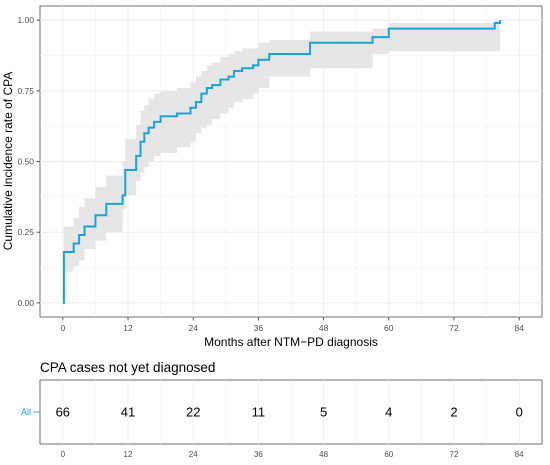 The image size is (550, 465). What do you see at coordinates (454, 328) in the screenshot?
I see `x-tick-label: 72` at bounding box center [454, 328].